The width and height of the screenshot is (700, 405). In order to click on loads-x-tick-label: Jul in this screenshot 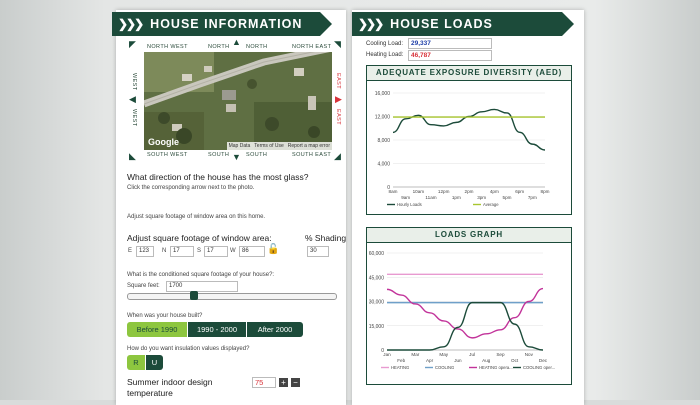, I will do `click(472, 354)`.